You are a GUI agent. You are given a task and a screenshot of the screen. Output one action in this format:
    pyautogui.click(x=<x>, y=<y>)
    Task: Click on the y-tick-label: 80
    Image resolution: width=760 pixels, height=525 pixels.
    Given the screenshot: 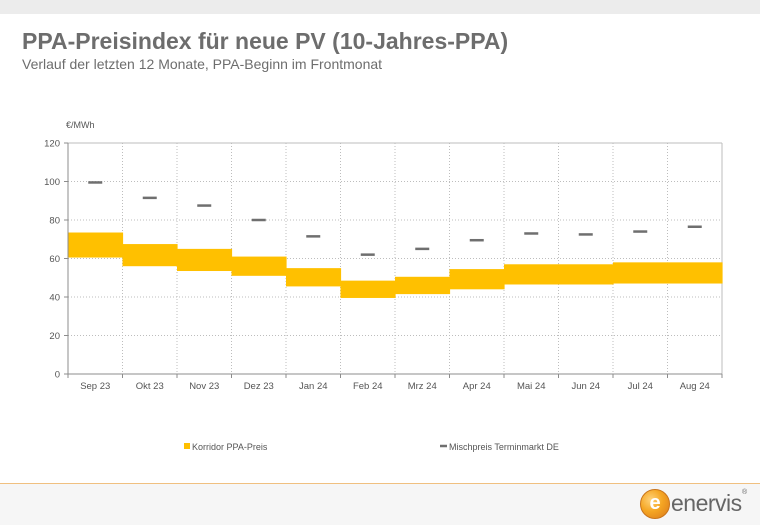 What is the action you would take?
    pyautogui.click(x=54, y=221)
    